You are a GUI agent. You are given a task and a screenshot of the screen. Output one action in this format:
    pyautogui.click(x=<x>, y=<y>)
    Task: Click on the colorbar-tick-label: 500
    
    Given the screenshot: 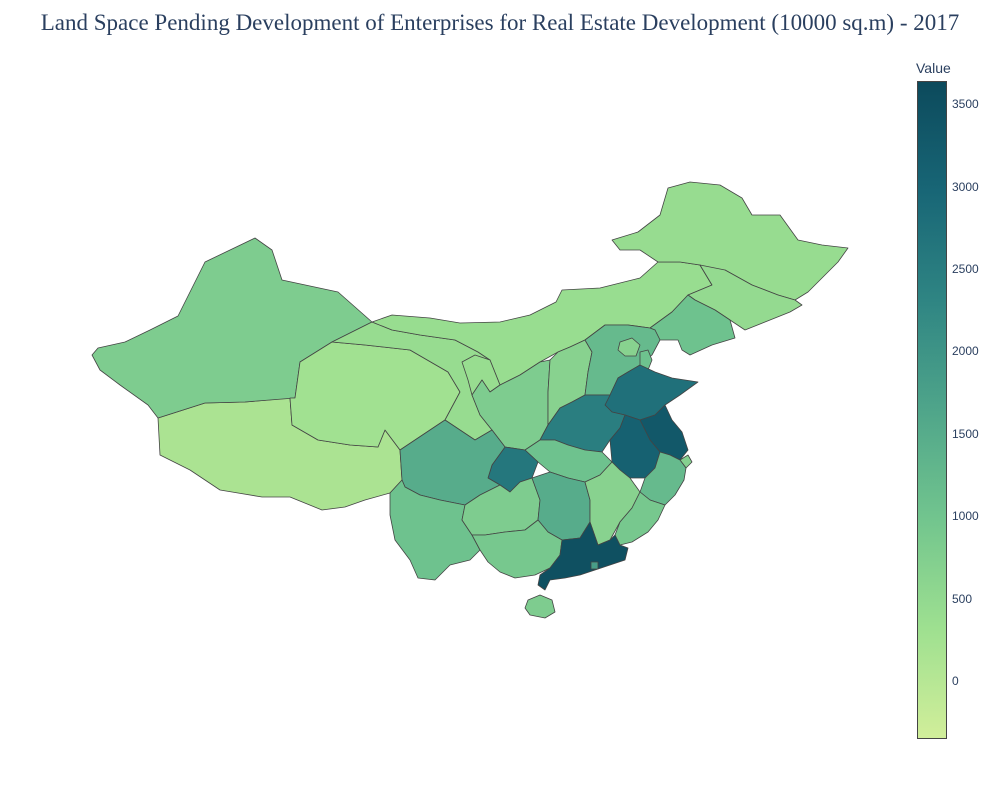 What is the action you would take?
    pyautogui.click(x=962, y=598)
    